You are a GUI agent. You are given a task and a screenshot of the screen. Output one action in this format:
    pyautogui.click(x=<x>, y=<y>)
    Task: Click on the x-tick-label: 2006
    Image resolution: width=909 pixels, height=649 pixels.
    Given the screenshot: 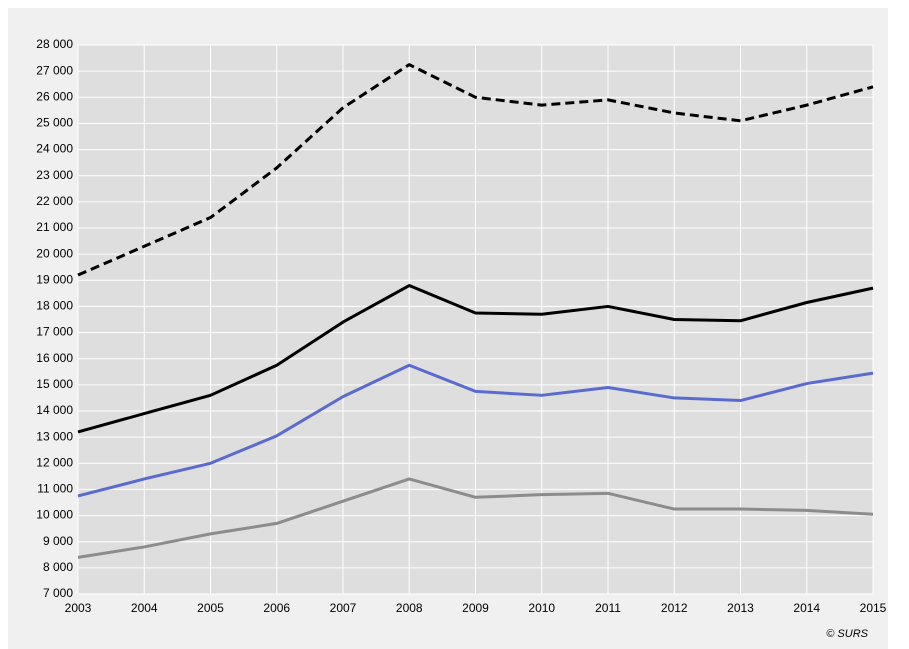 What is the action you would take?
    pyautogui.click(x=276, y=608)
    